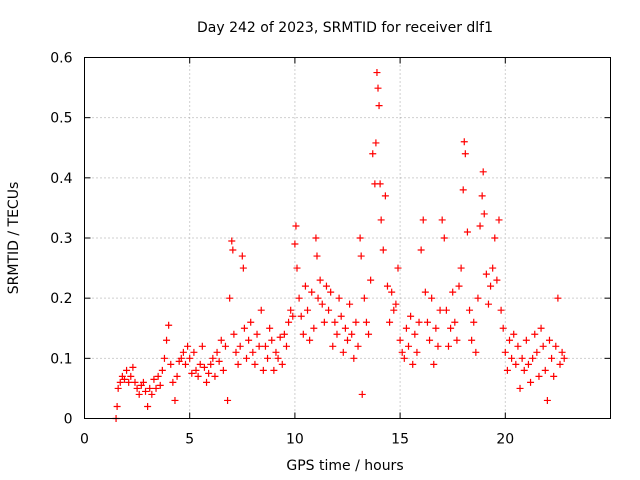 This screenshot has height=480, width=640. I want to click on y-tick-label: 0.5, so click(61, 119).